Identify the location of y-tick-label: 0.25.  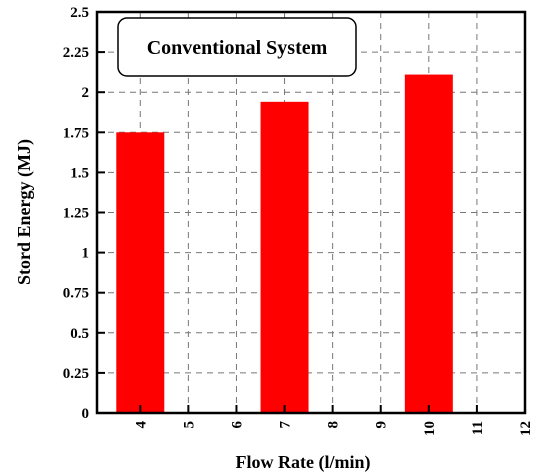
(76, 374).